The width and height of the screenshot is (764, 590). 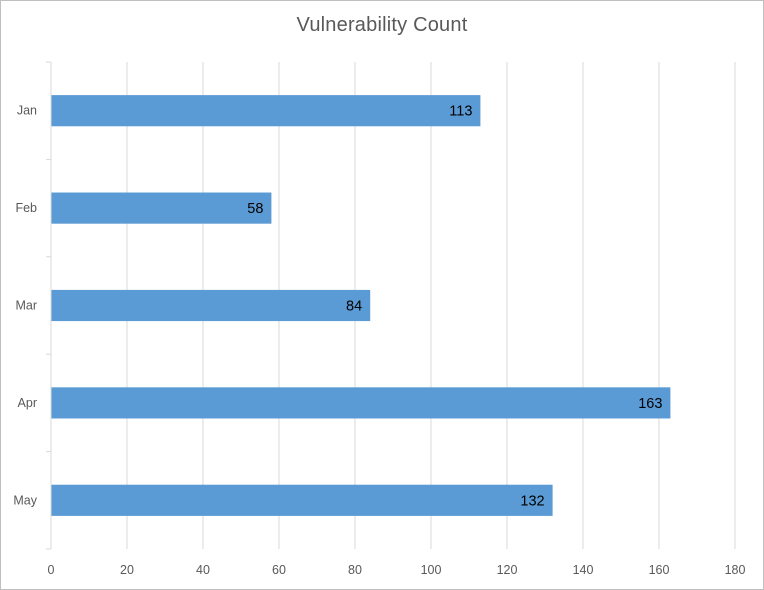 What do you see at coordinates (211, 305) in the screenshot?
I see `bar-mar` at bounding box center [211, 305].